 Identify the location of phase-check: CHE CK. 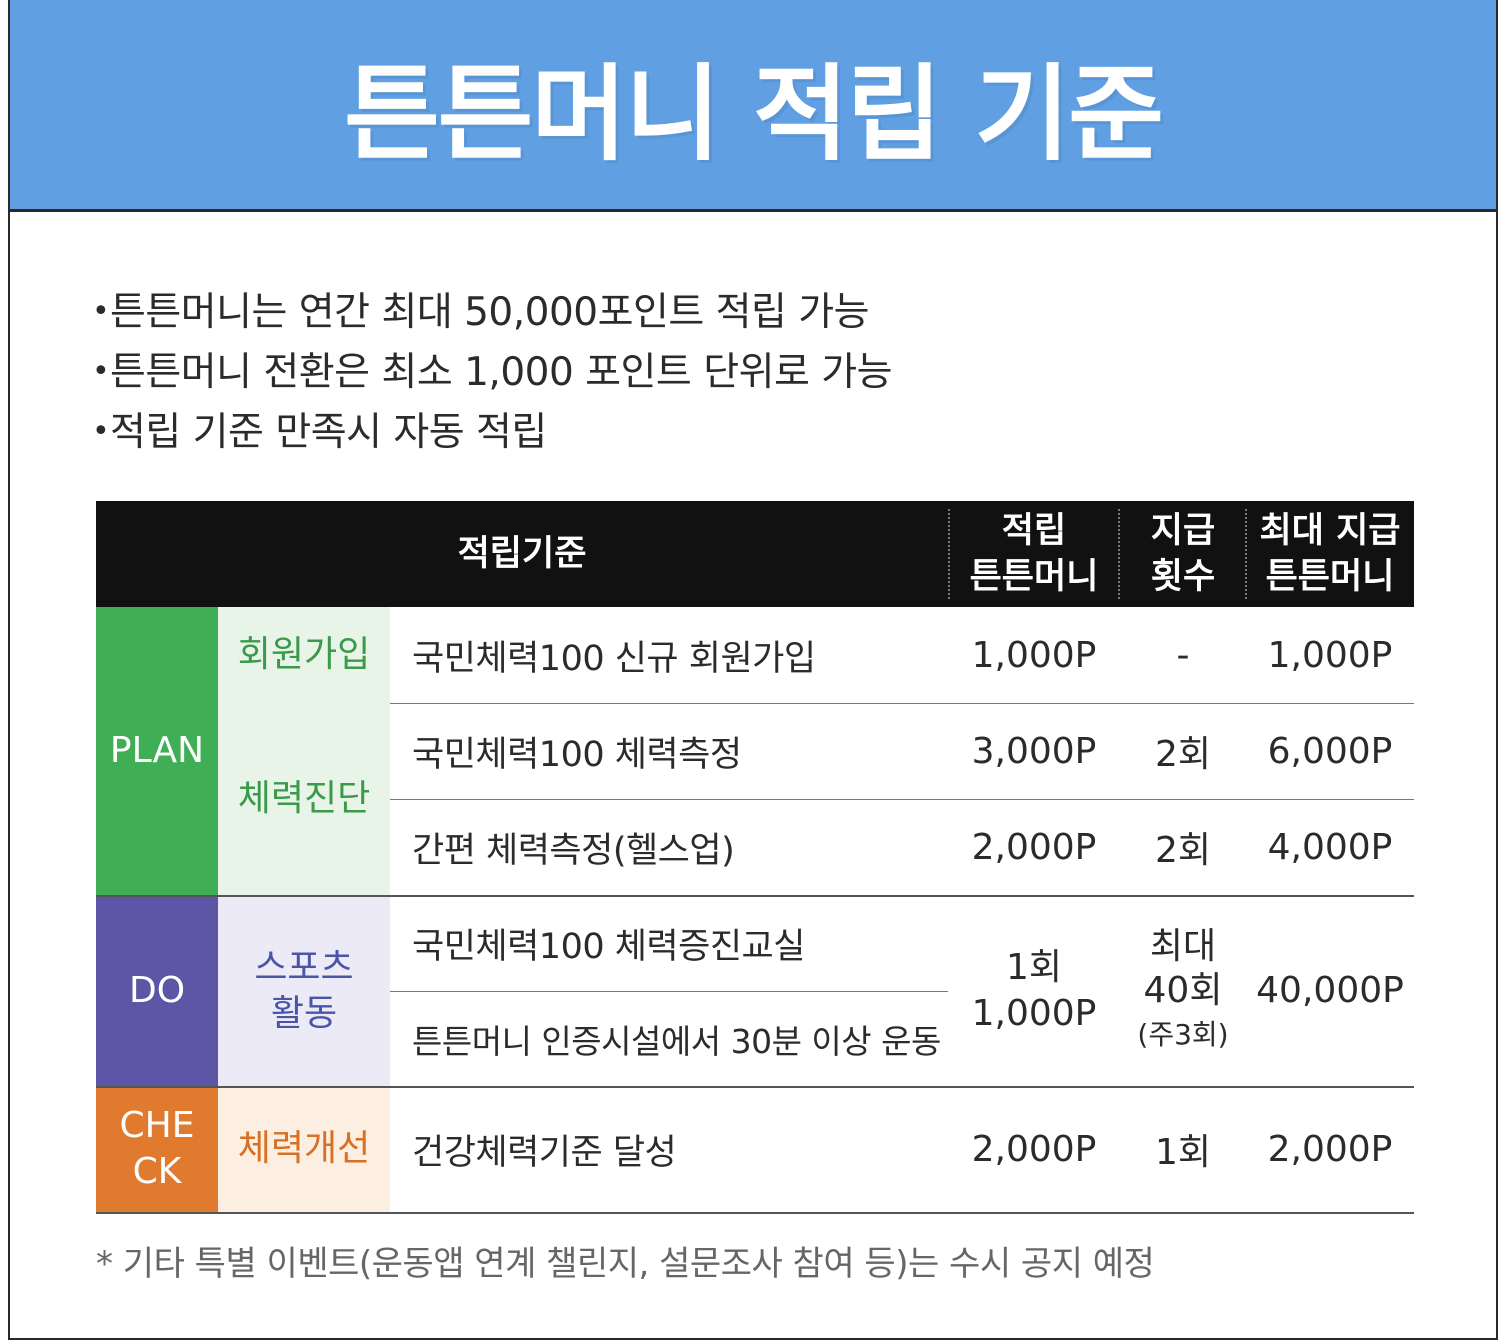
(157, 1149).